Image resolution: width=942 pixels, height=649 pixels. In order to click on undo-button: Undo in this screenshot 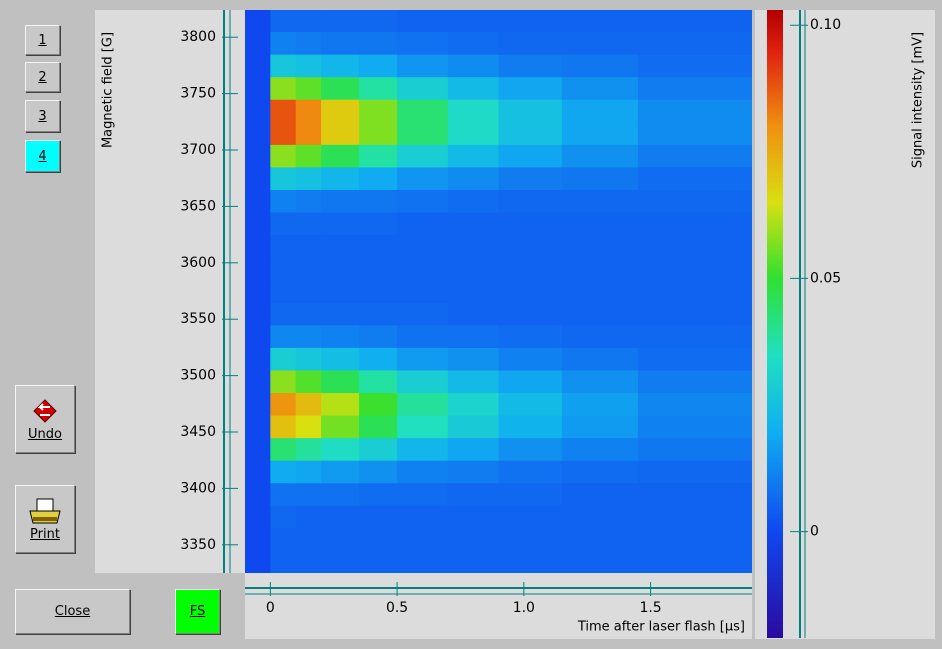, I will do `click(45, 419)`.